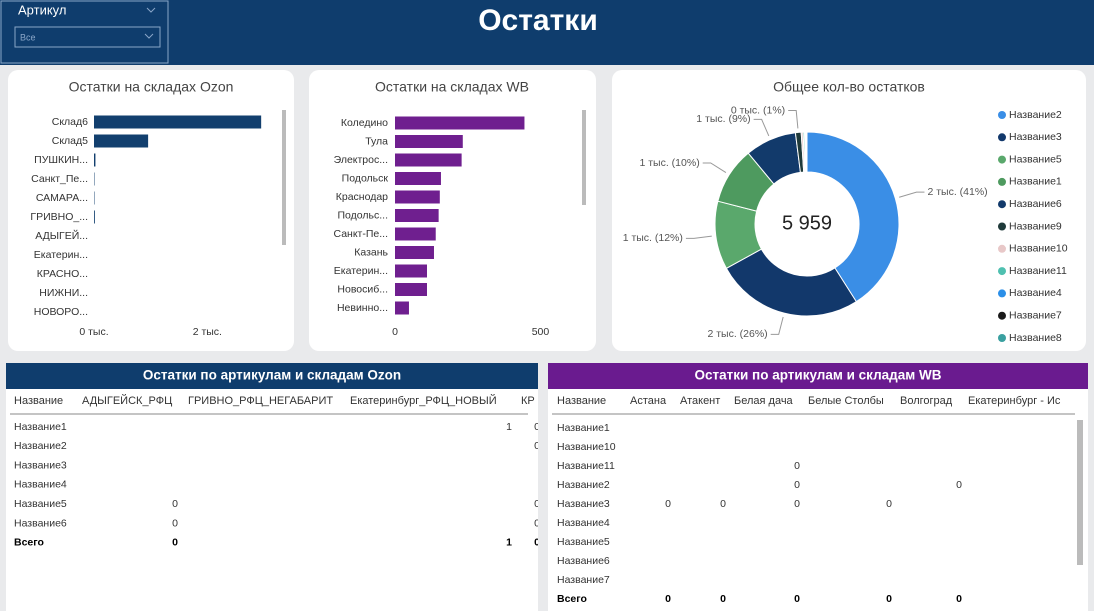  What do you see at coordinates (364, 123) in the screenshot?
I see `category-label: Коледино` at bounding box center [364, 123].